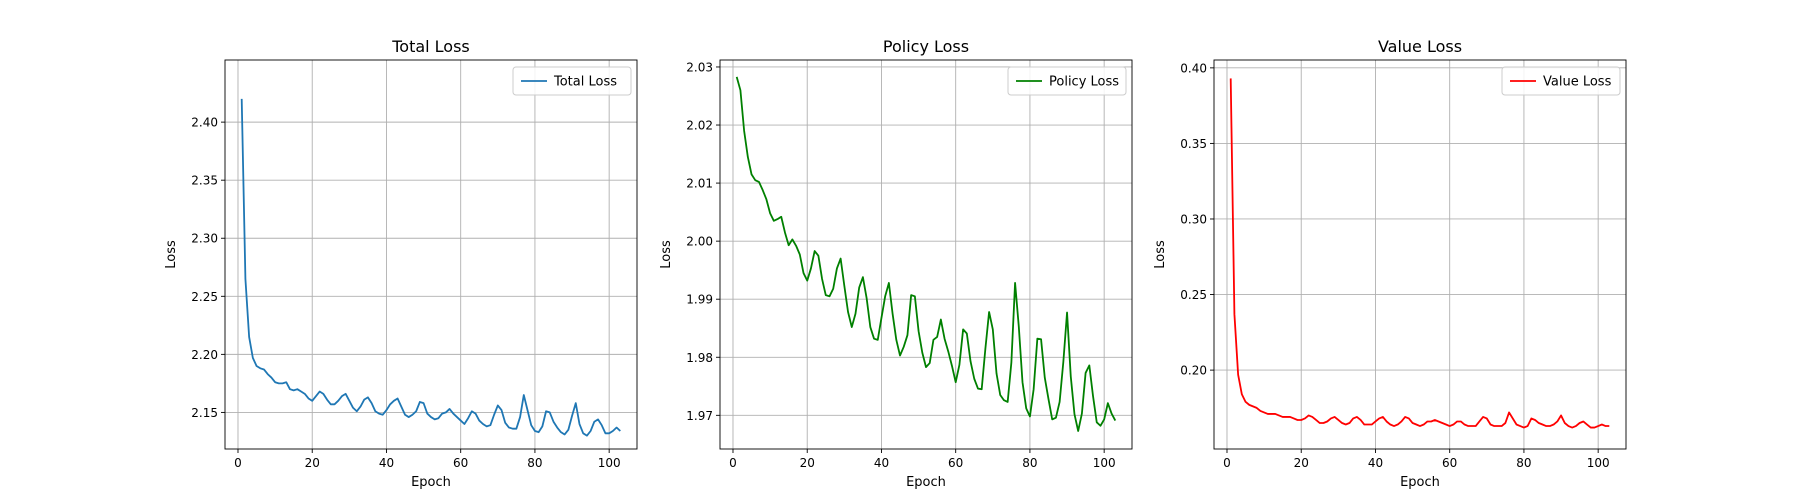 The height and width of the screenshot is (500, 1800). I want to click on legend: Total Loss, so click(572, 81).